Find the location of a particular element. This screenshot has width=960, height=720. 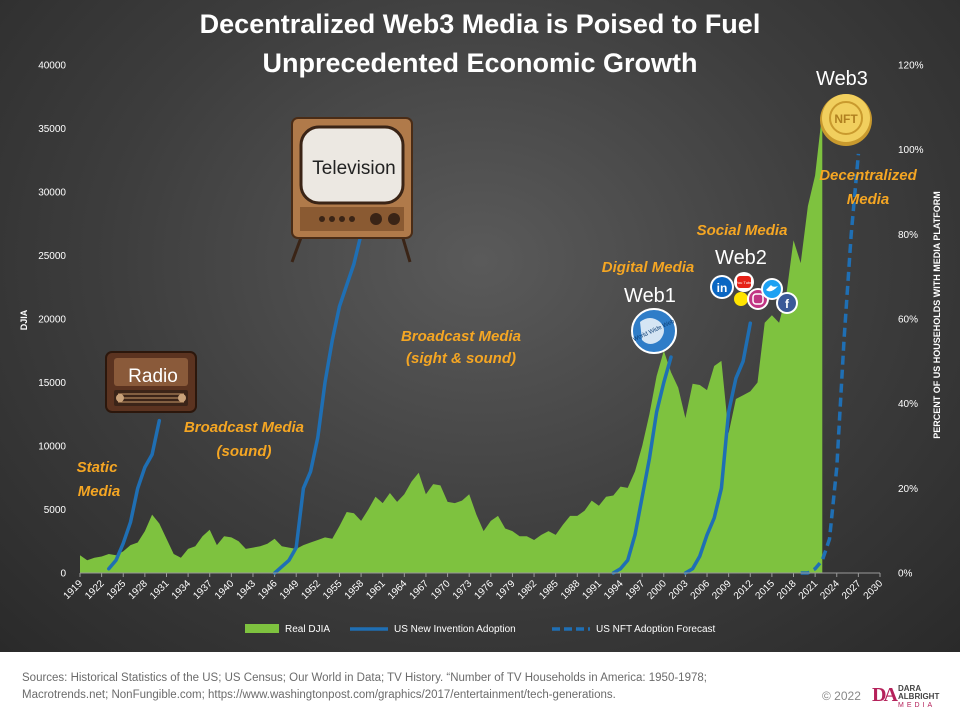

brand-mark: DA is located at coordinates (885, 695).